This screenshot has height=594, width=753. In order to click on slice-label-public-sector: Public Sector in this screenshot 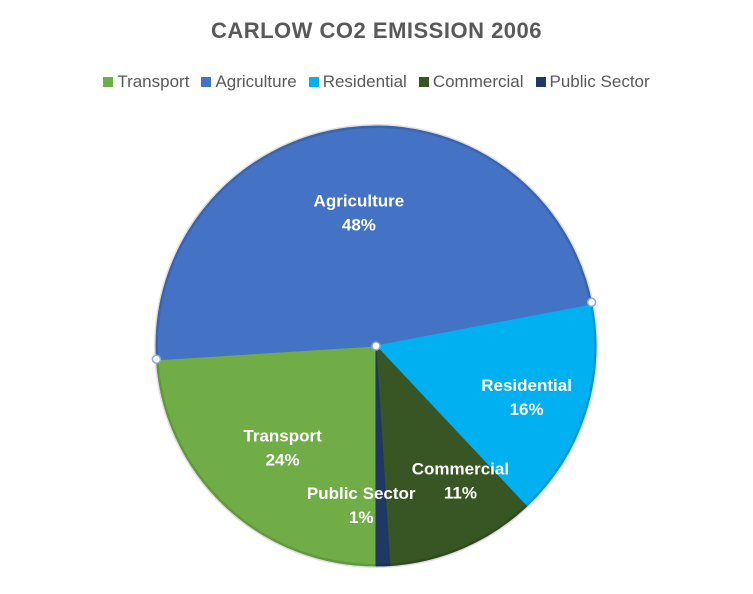, I will do `click(361, 493)`.